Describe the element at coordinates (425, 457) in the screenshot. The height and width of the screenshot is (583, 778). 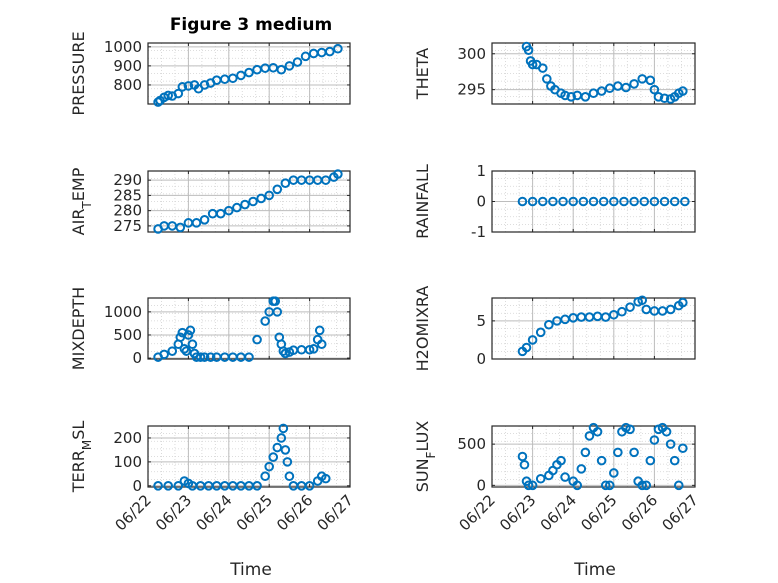
I see `y-axis-label: SUNFLUX` at that location.